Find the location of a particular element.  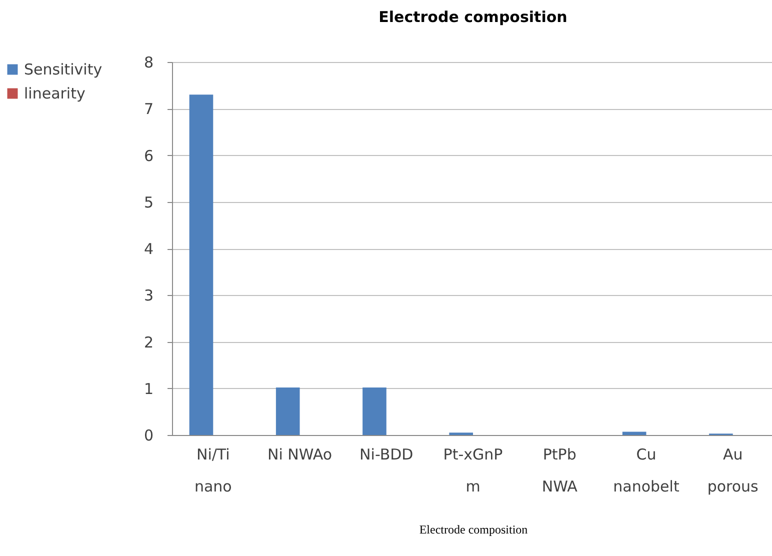

chart-title: Electrode composition is located at coordinates (473, 17).